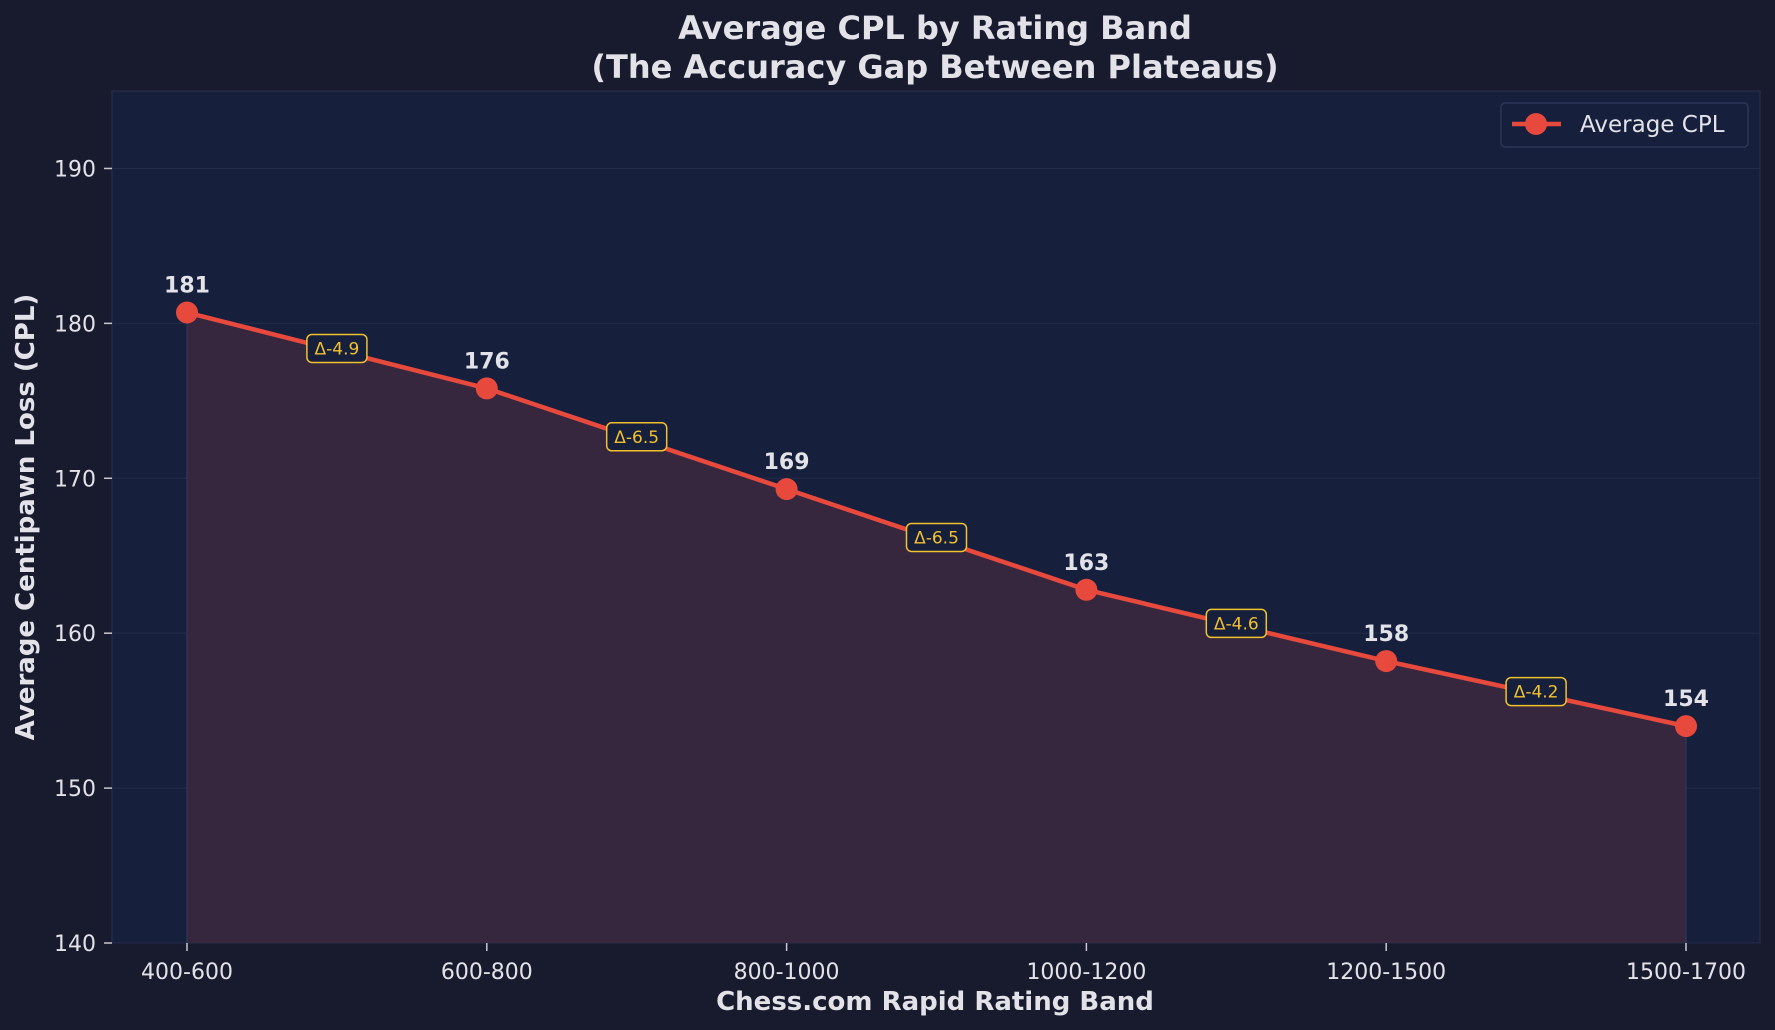  Describe the element at coordinates (934, 67) in the screenshot. I see `chart-subtitle: (The Accuracy Gap Between Plateaus)` at that location.